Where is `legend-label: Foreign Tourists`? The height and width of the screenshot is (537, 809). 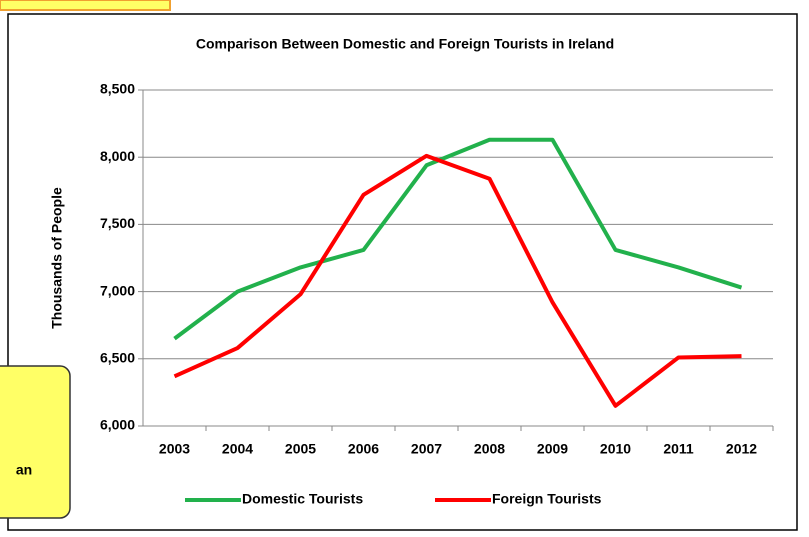 legend-label: Foreign Tourists is located at coordinates (547, 499).